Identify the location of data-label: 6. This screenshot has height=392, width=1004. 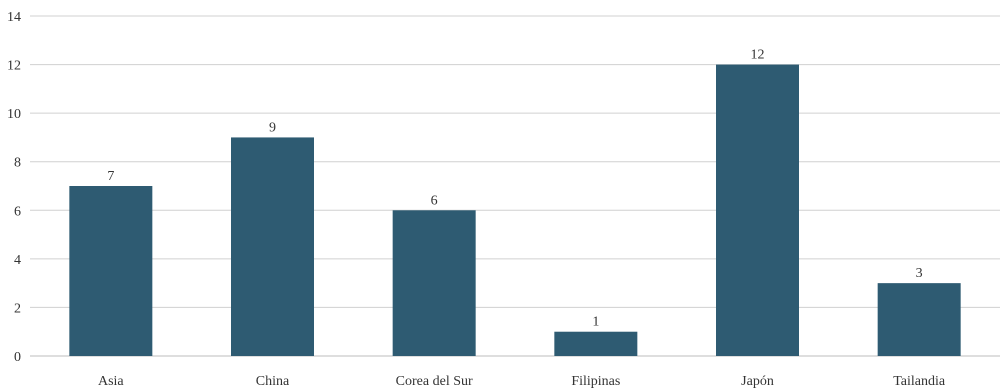
(434, 200).